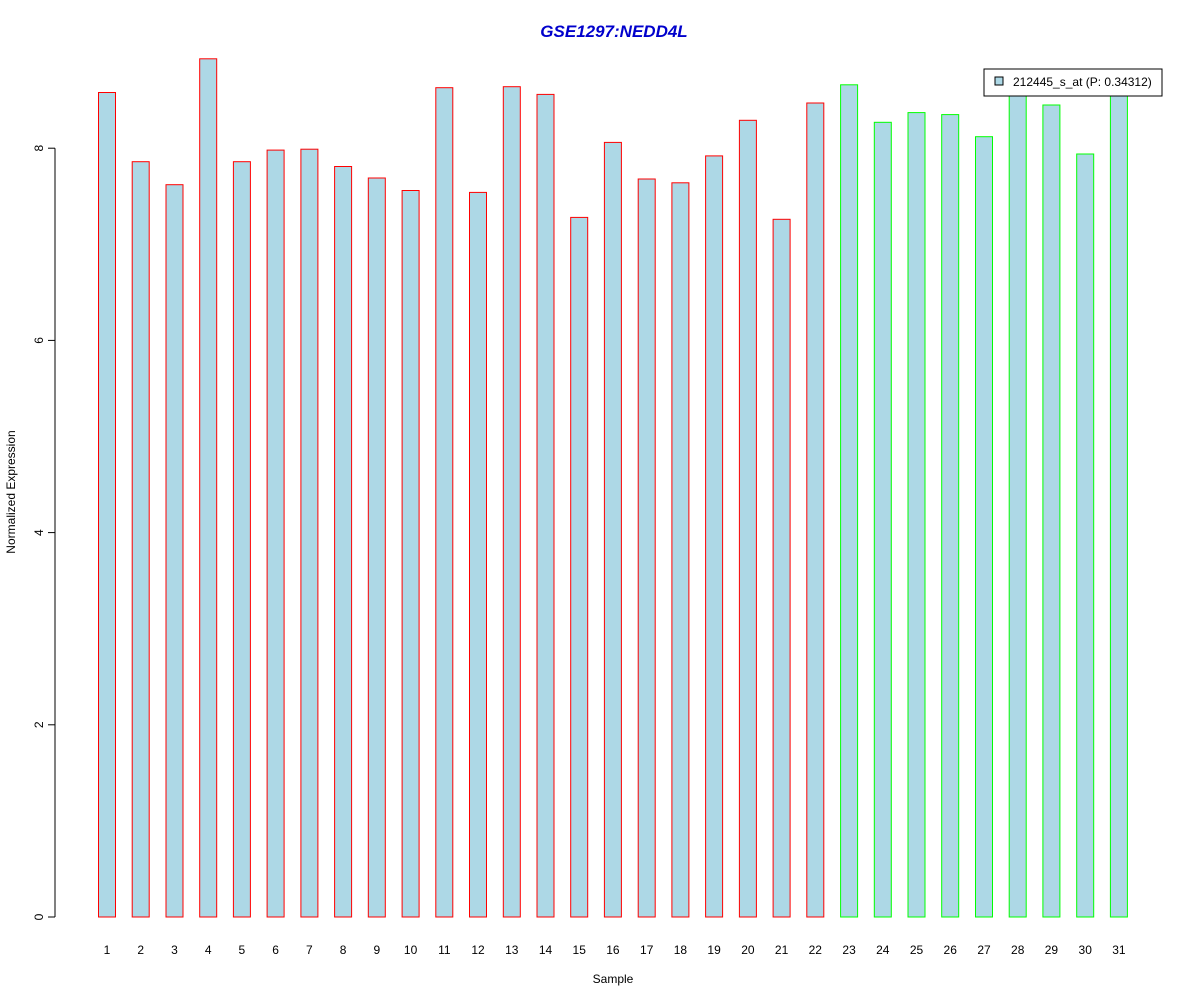 The image size is (1200, 1005). Describe the element at coordinates (444, 950) in the screenshot. I see `x-tick-label: 11` at that location.